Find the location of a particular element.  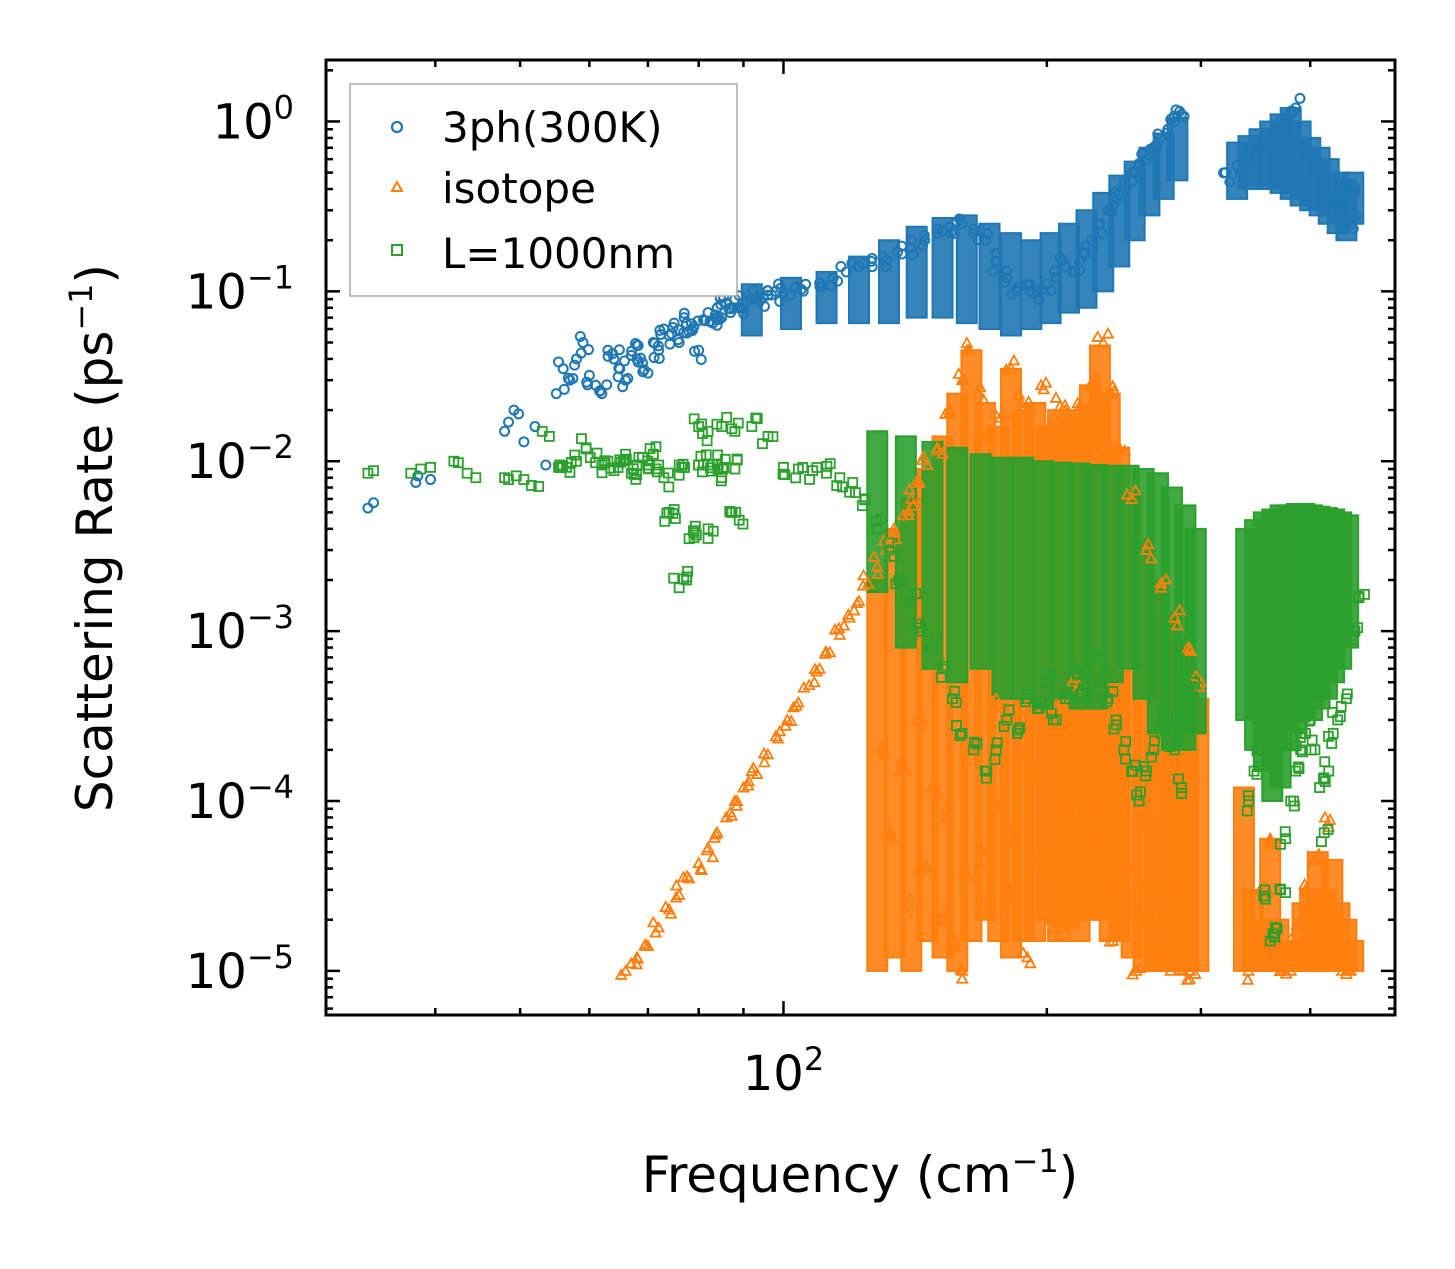

y-tick-label: 10−4 is located at coordinates (240, 799).